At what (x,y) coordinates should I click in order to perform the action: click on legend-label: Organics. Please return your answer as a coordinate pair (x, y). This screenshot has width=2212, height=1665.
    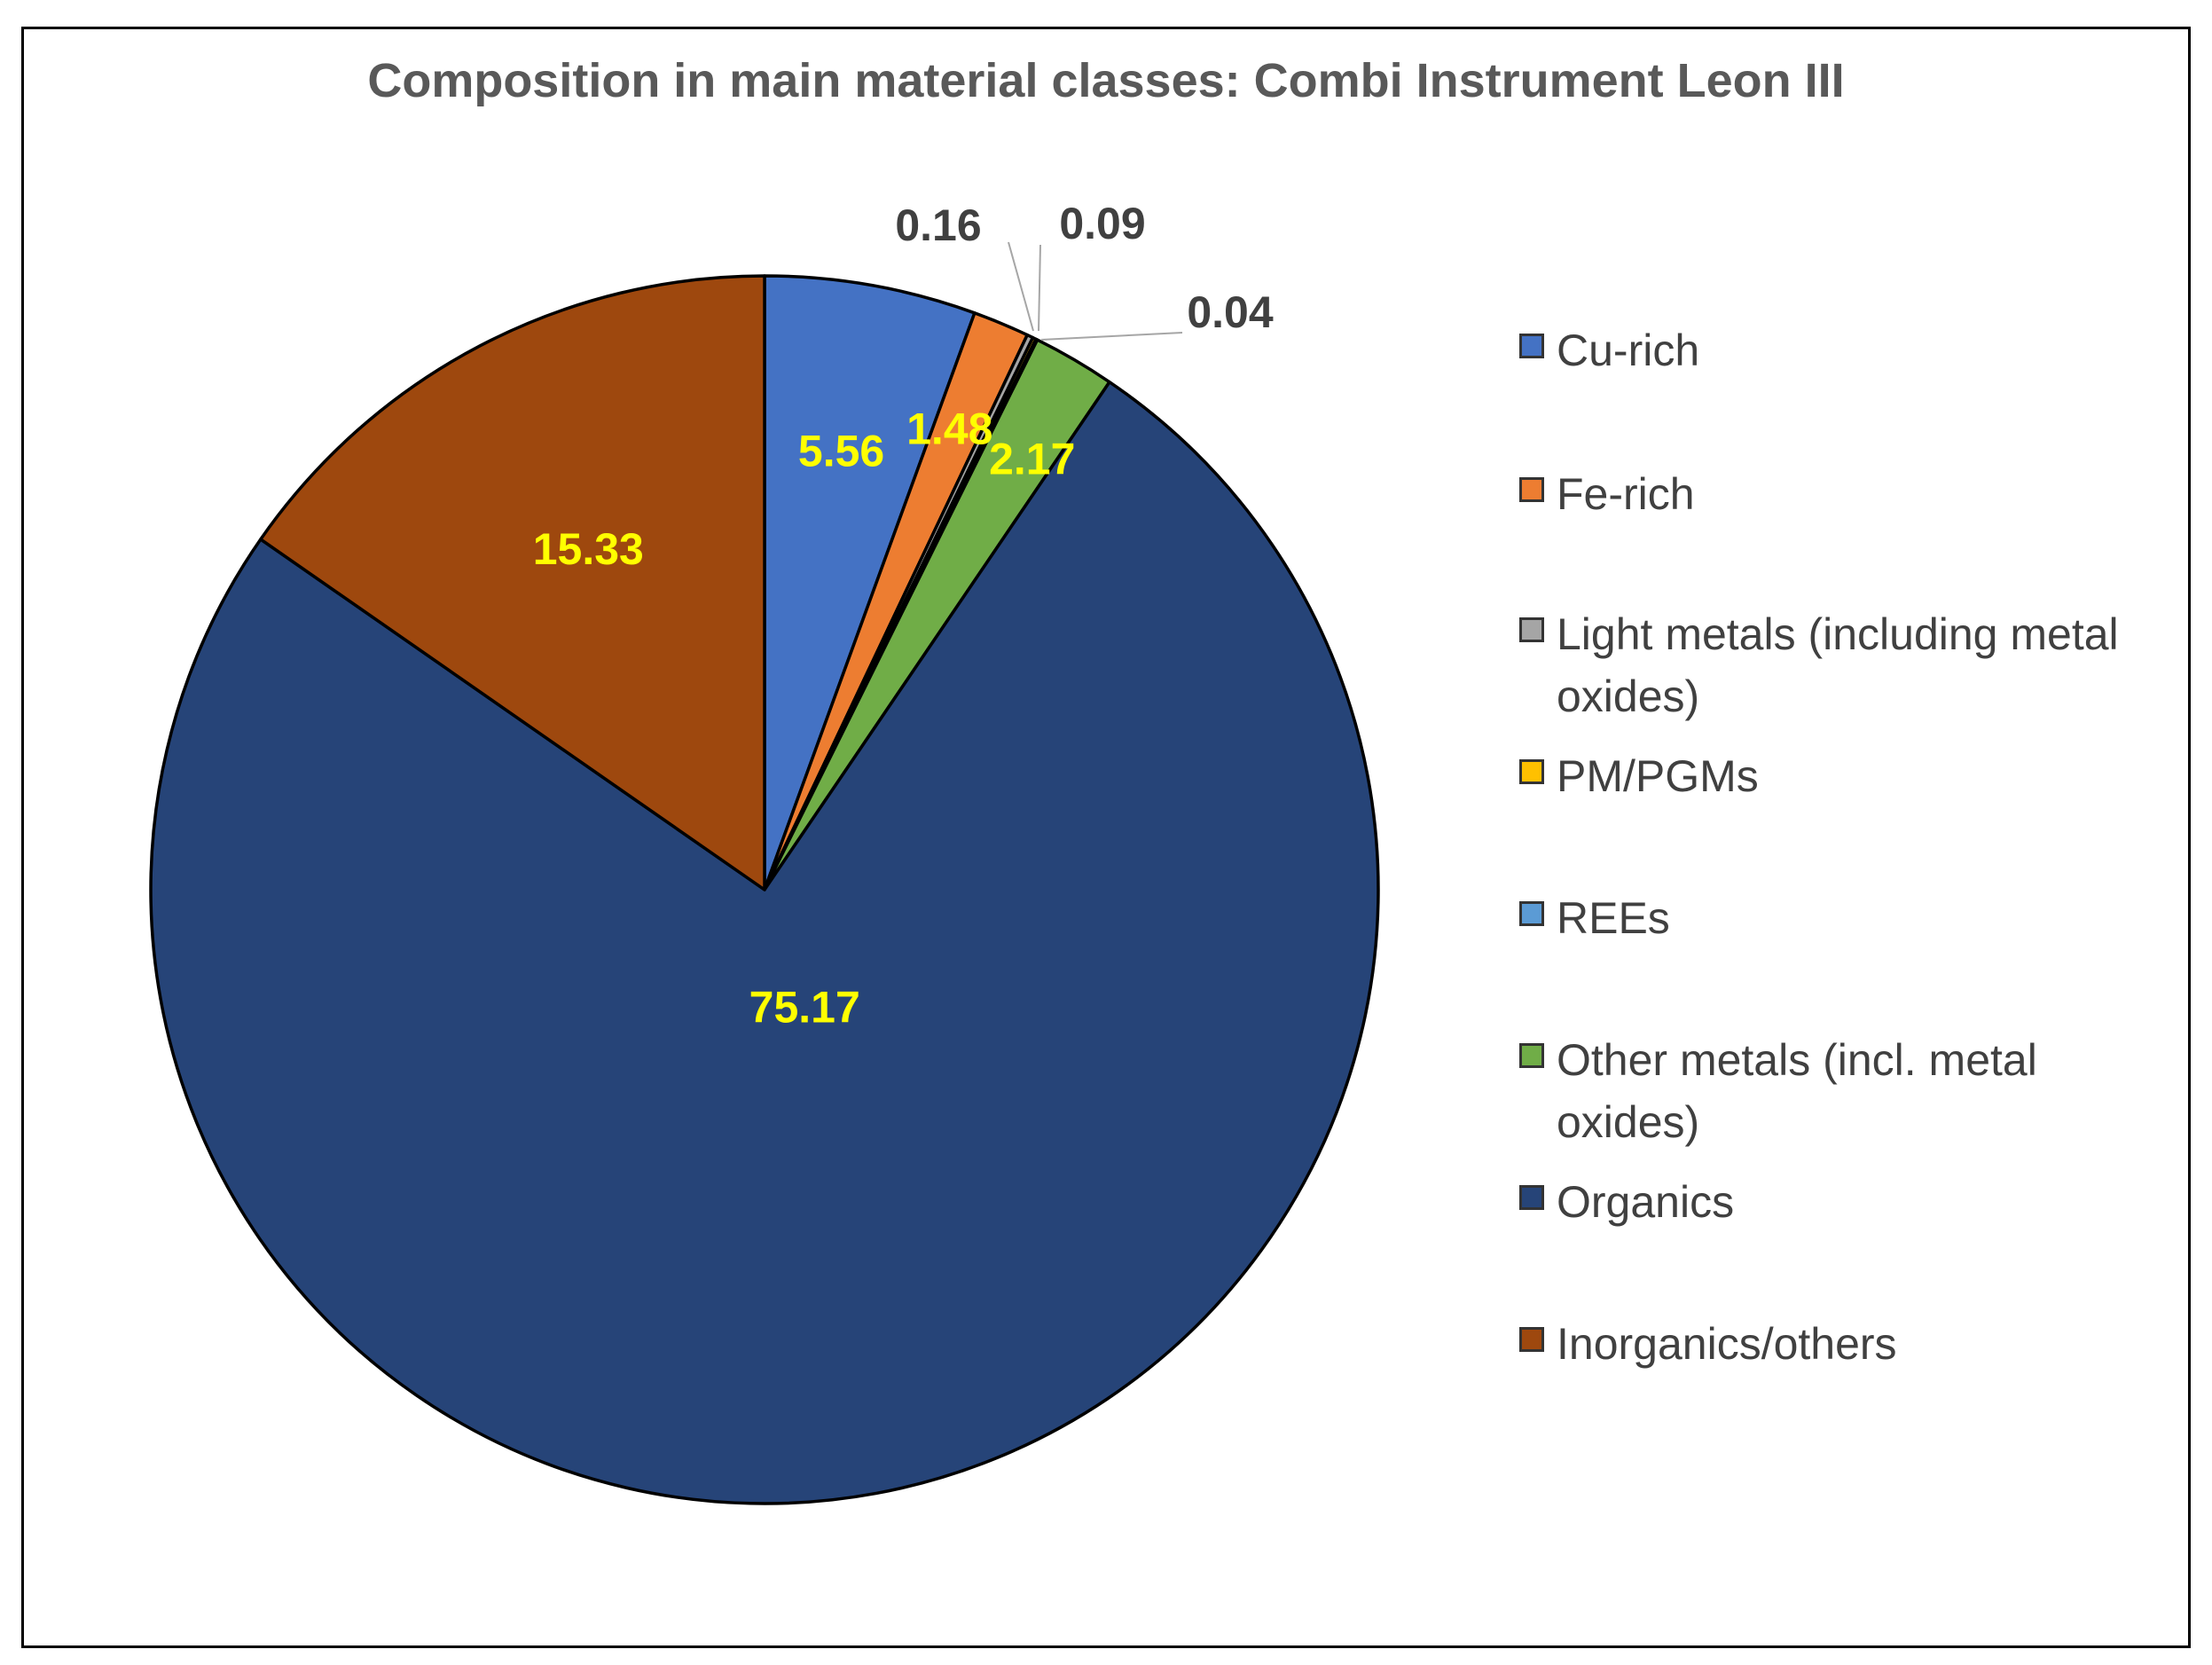
    Looking at the image, I should click on (1646, 1202).